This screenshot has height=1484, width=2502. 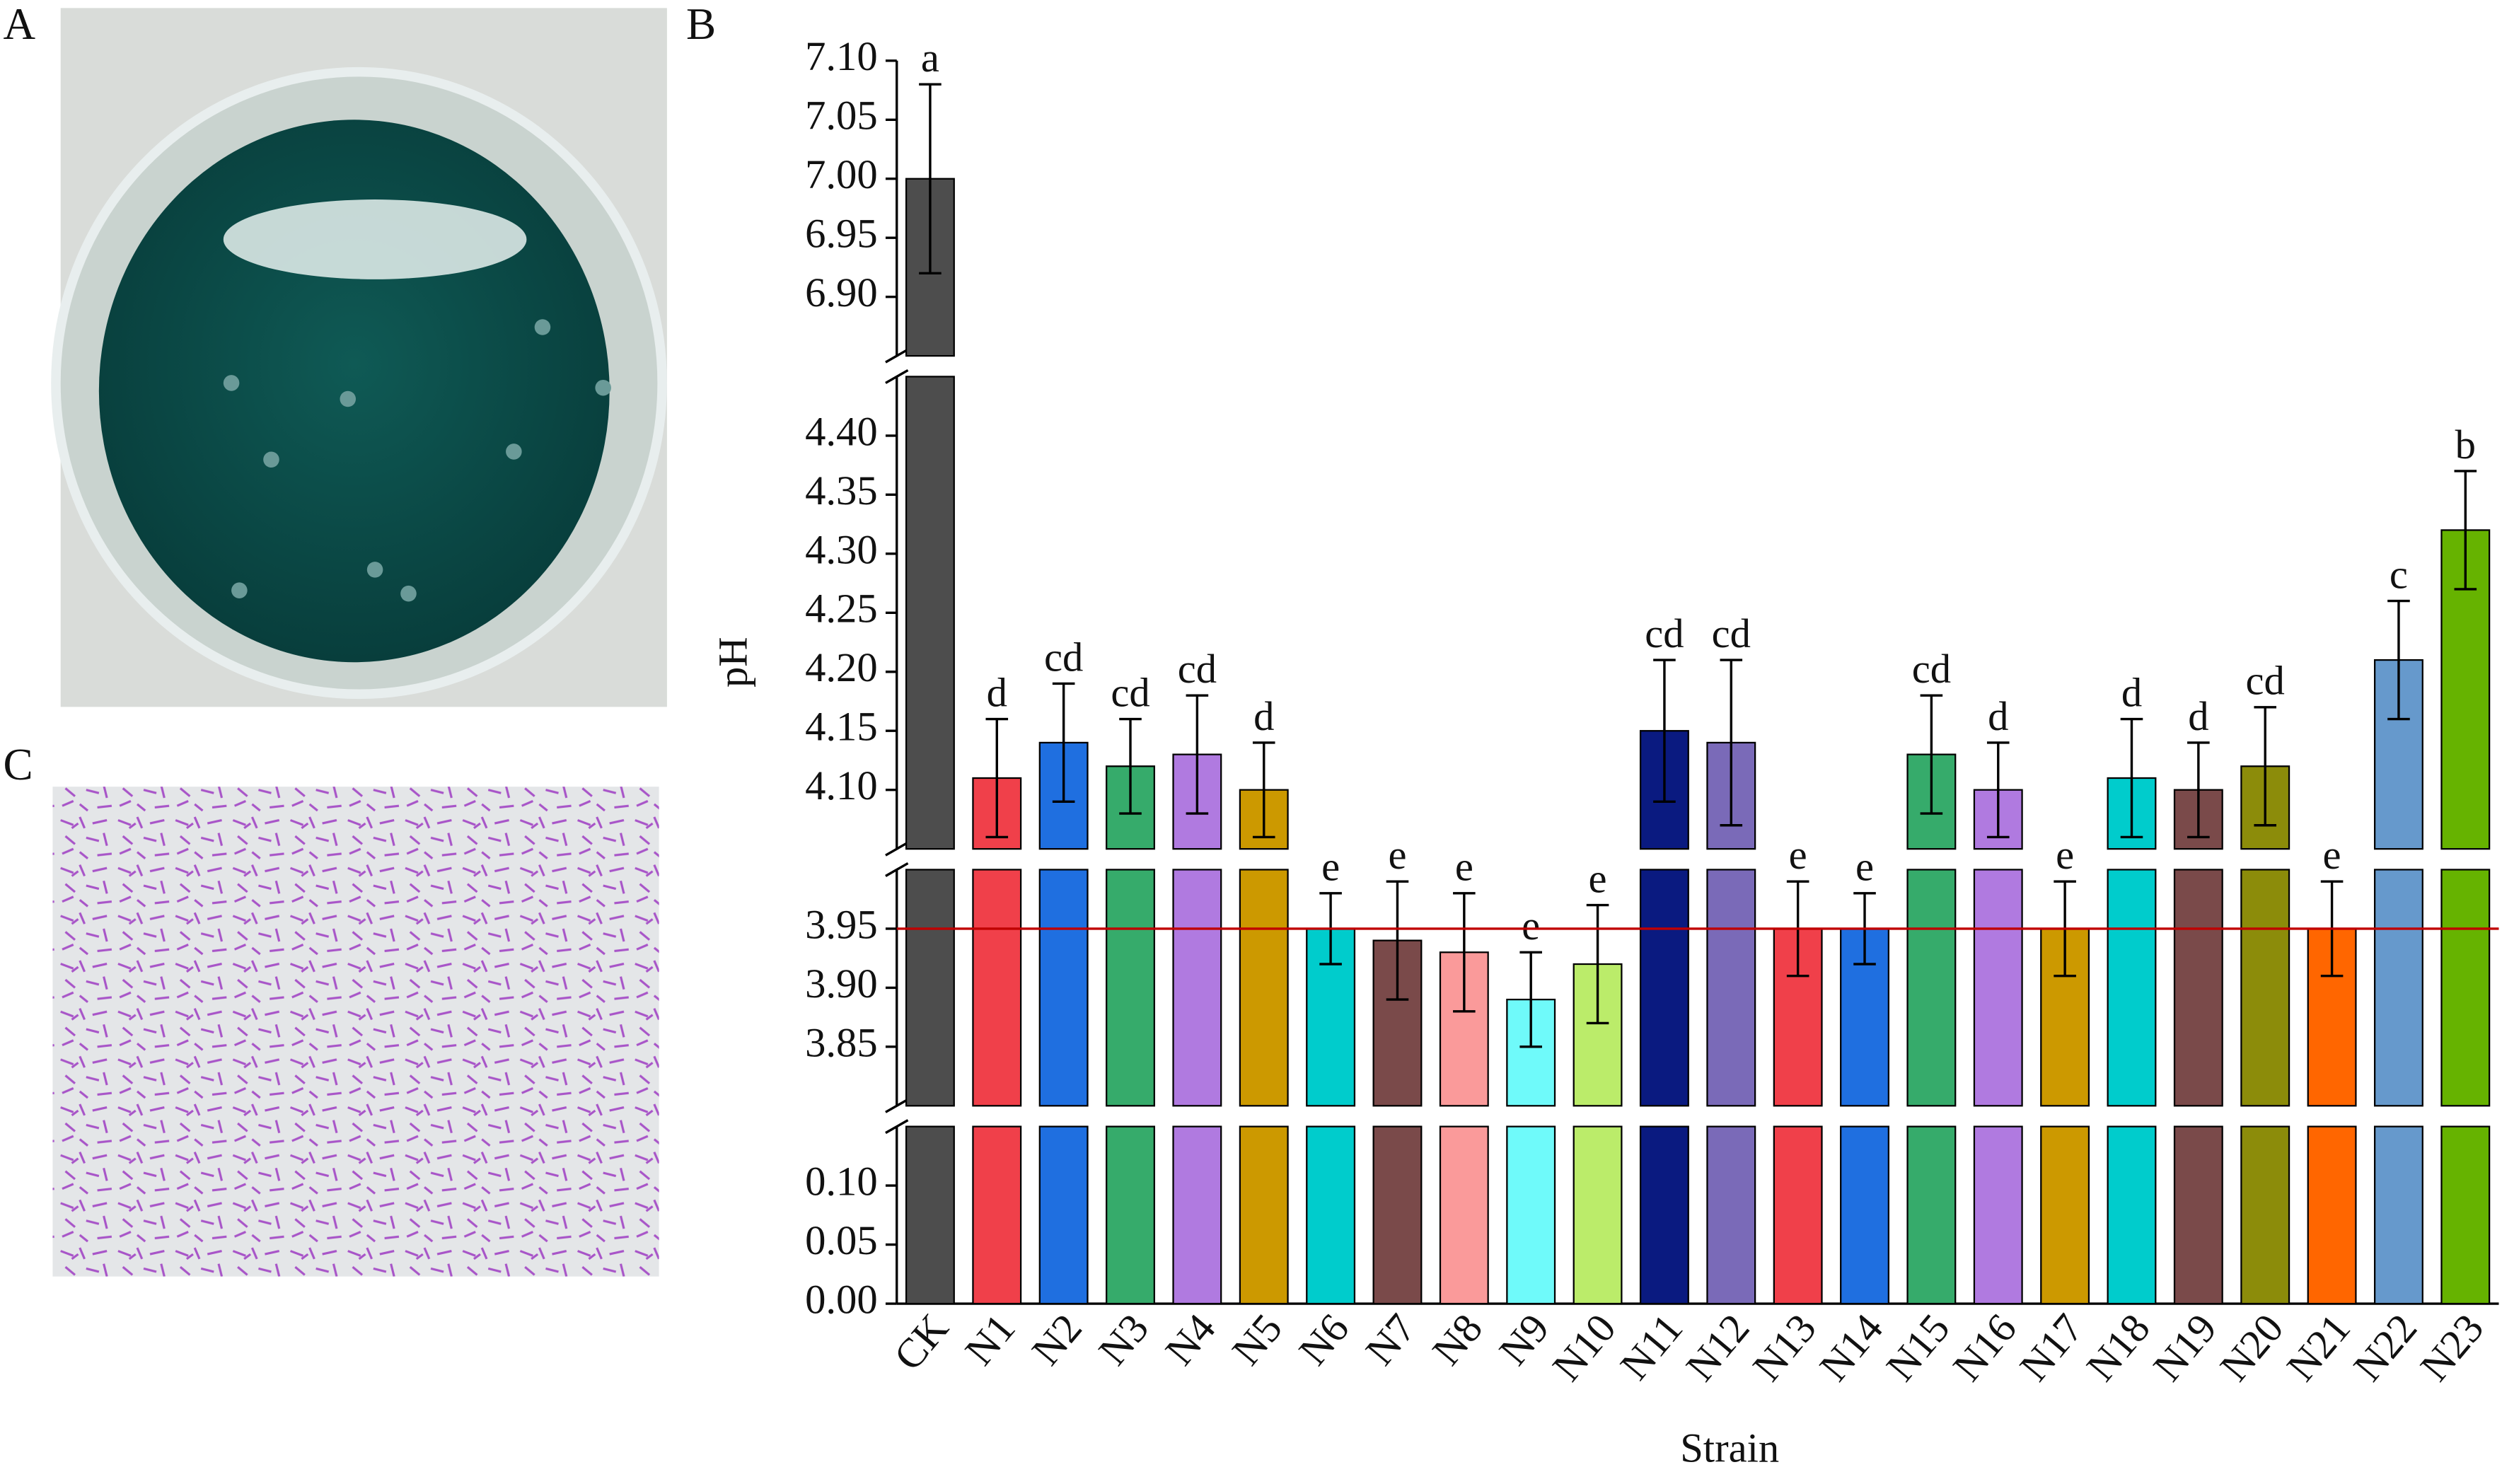 What do you see at coordinates (2399, 574) in the screenshot?
I see `significance-letter: c` at bounding box center [2399, 574].